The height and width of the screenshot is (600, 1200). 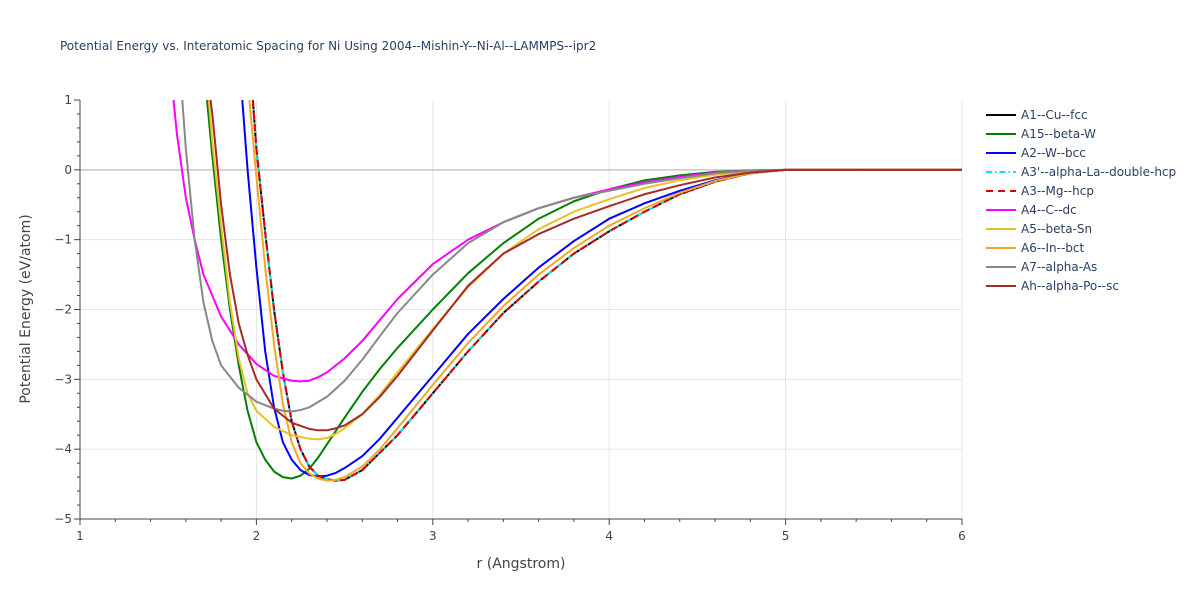 What do you see at coordinates (1053, 153) in the screenshot?
I see `legend-label: A2--W--bcc` at bounding box center [1053, 153].